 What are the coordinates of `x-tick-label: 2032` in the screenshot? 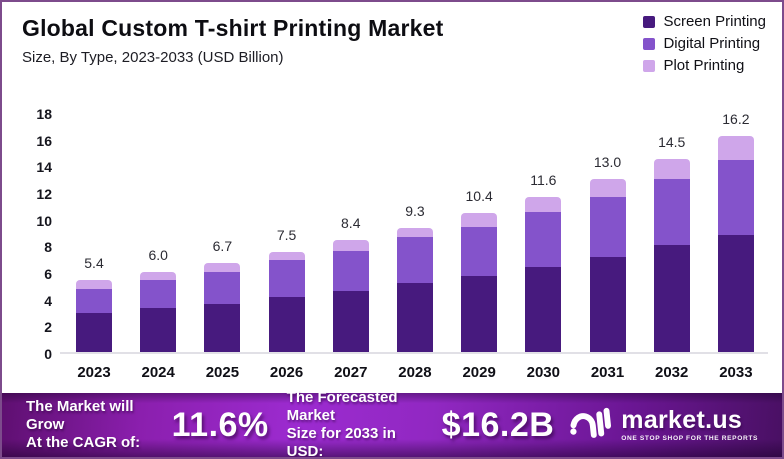 It's located at (672, 372).